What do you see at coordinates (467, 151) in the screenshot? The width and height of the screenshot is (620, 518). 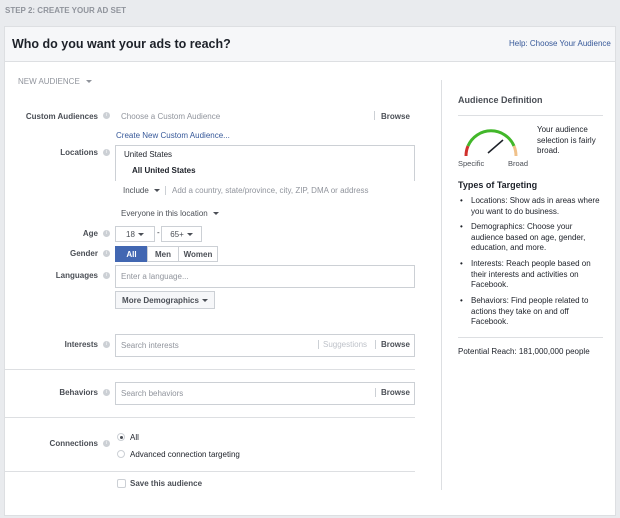 I see `gauge-red-segment` at bounding box center [467, 151].